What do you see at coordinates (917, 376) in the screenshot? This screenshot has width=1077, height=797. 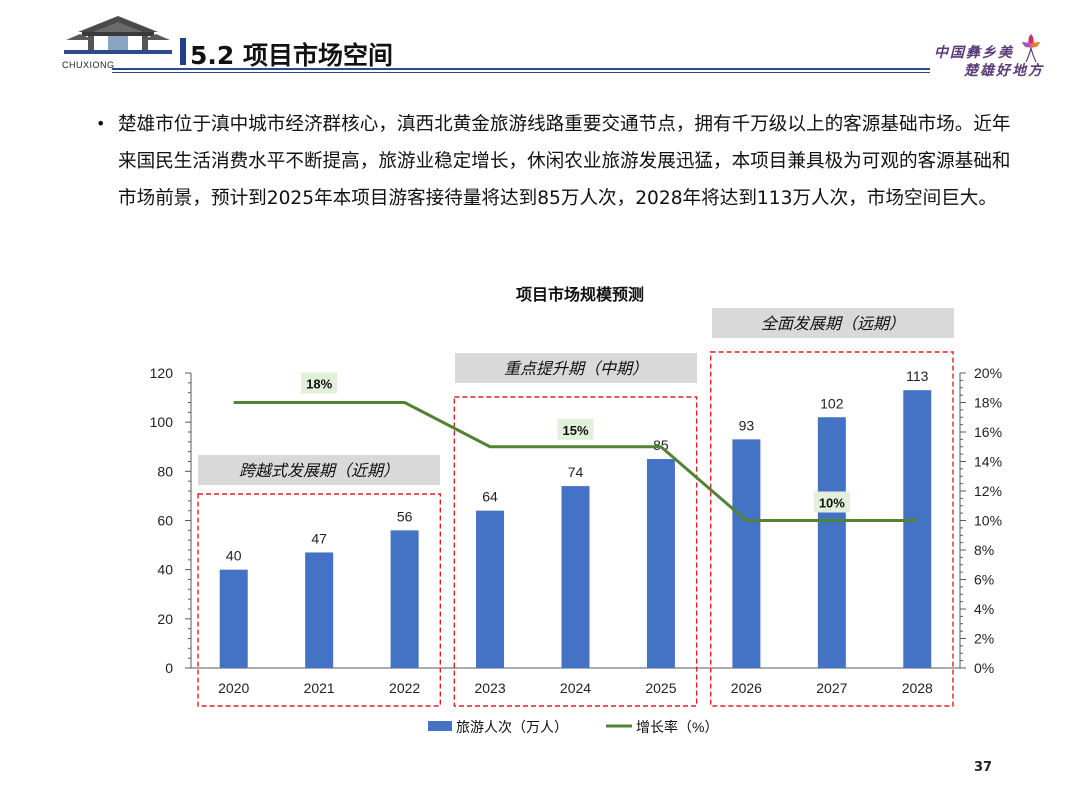 I see `bar-value-label: 113` at bounding box center [917, 376].